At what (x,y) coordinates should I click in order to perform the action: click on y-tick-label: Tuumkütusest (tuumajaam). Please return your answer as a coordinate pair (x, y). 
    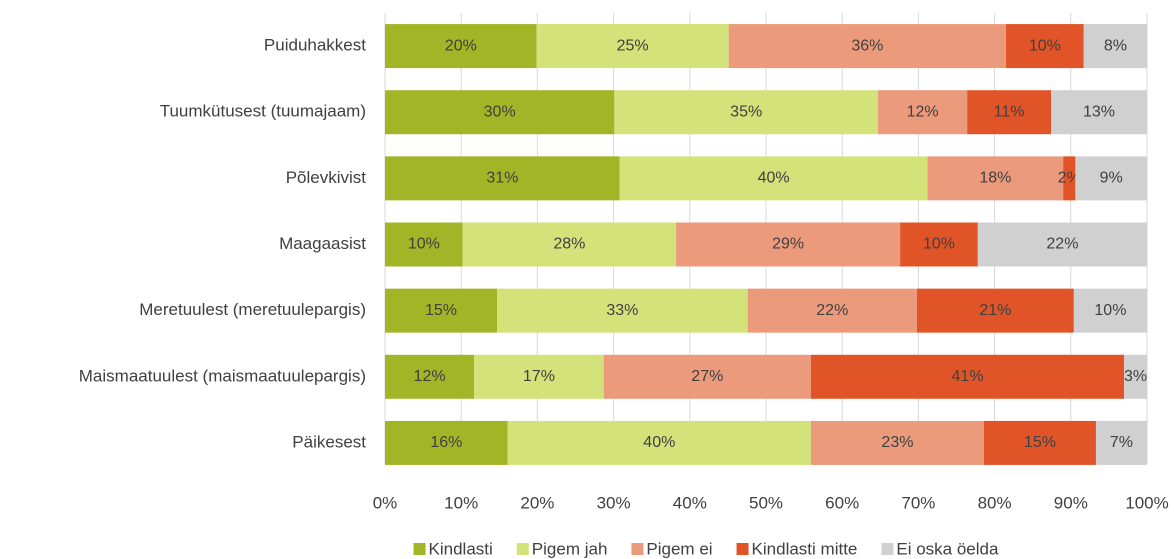
    Looking at the image, I should click on (263, 111).